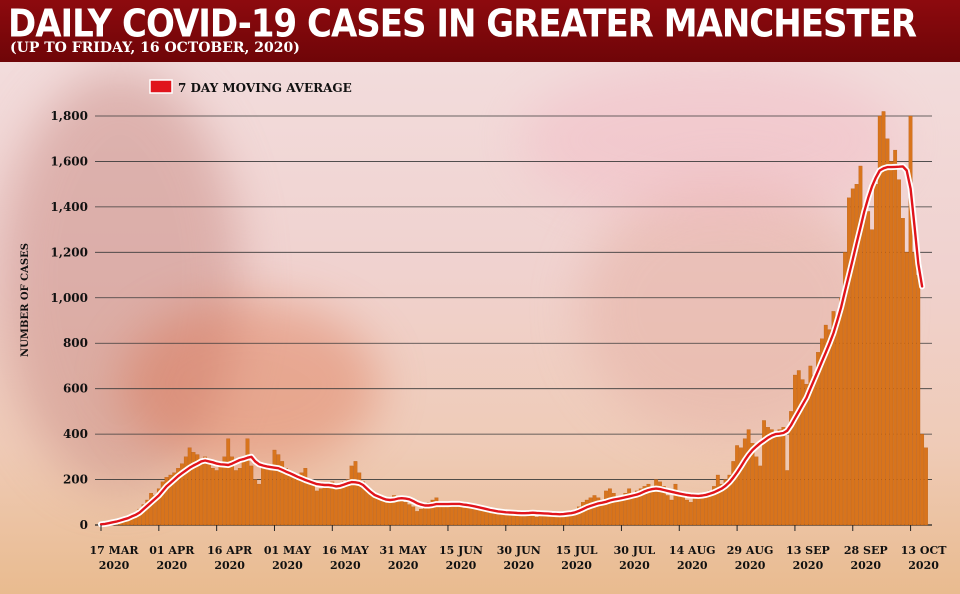 The image size is (960, 594). Describe the element at coordinates (250, 385) in the screenshot. I see `background-blob` at that location.